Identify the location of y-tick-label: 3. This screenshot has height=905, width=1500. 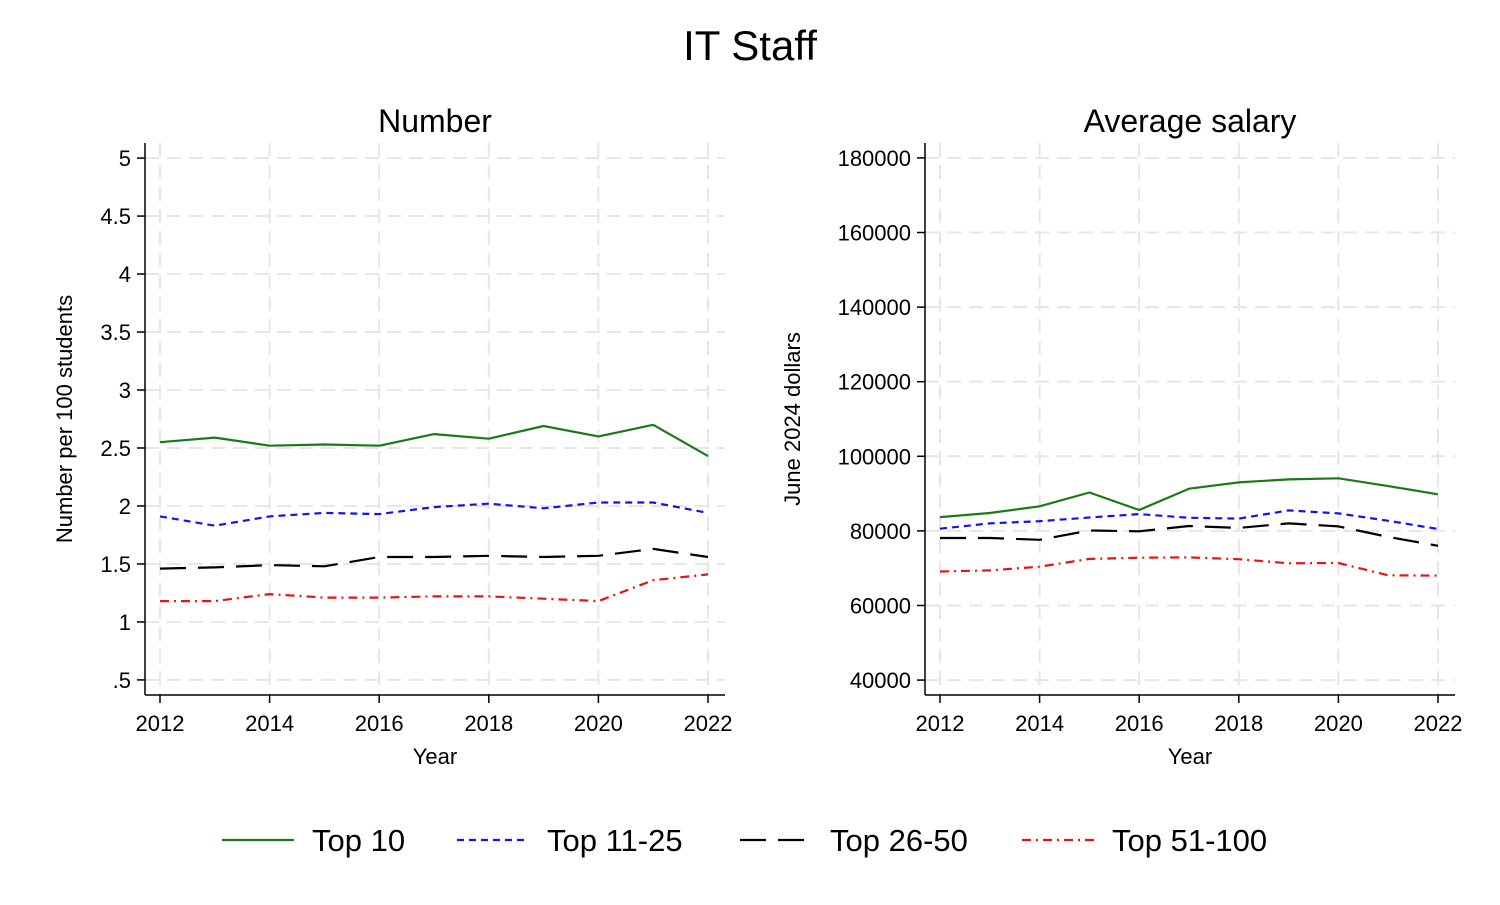
(125, 390).